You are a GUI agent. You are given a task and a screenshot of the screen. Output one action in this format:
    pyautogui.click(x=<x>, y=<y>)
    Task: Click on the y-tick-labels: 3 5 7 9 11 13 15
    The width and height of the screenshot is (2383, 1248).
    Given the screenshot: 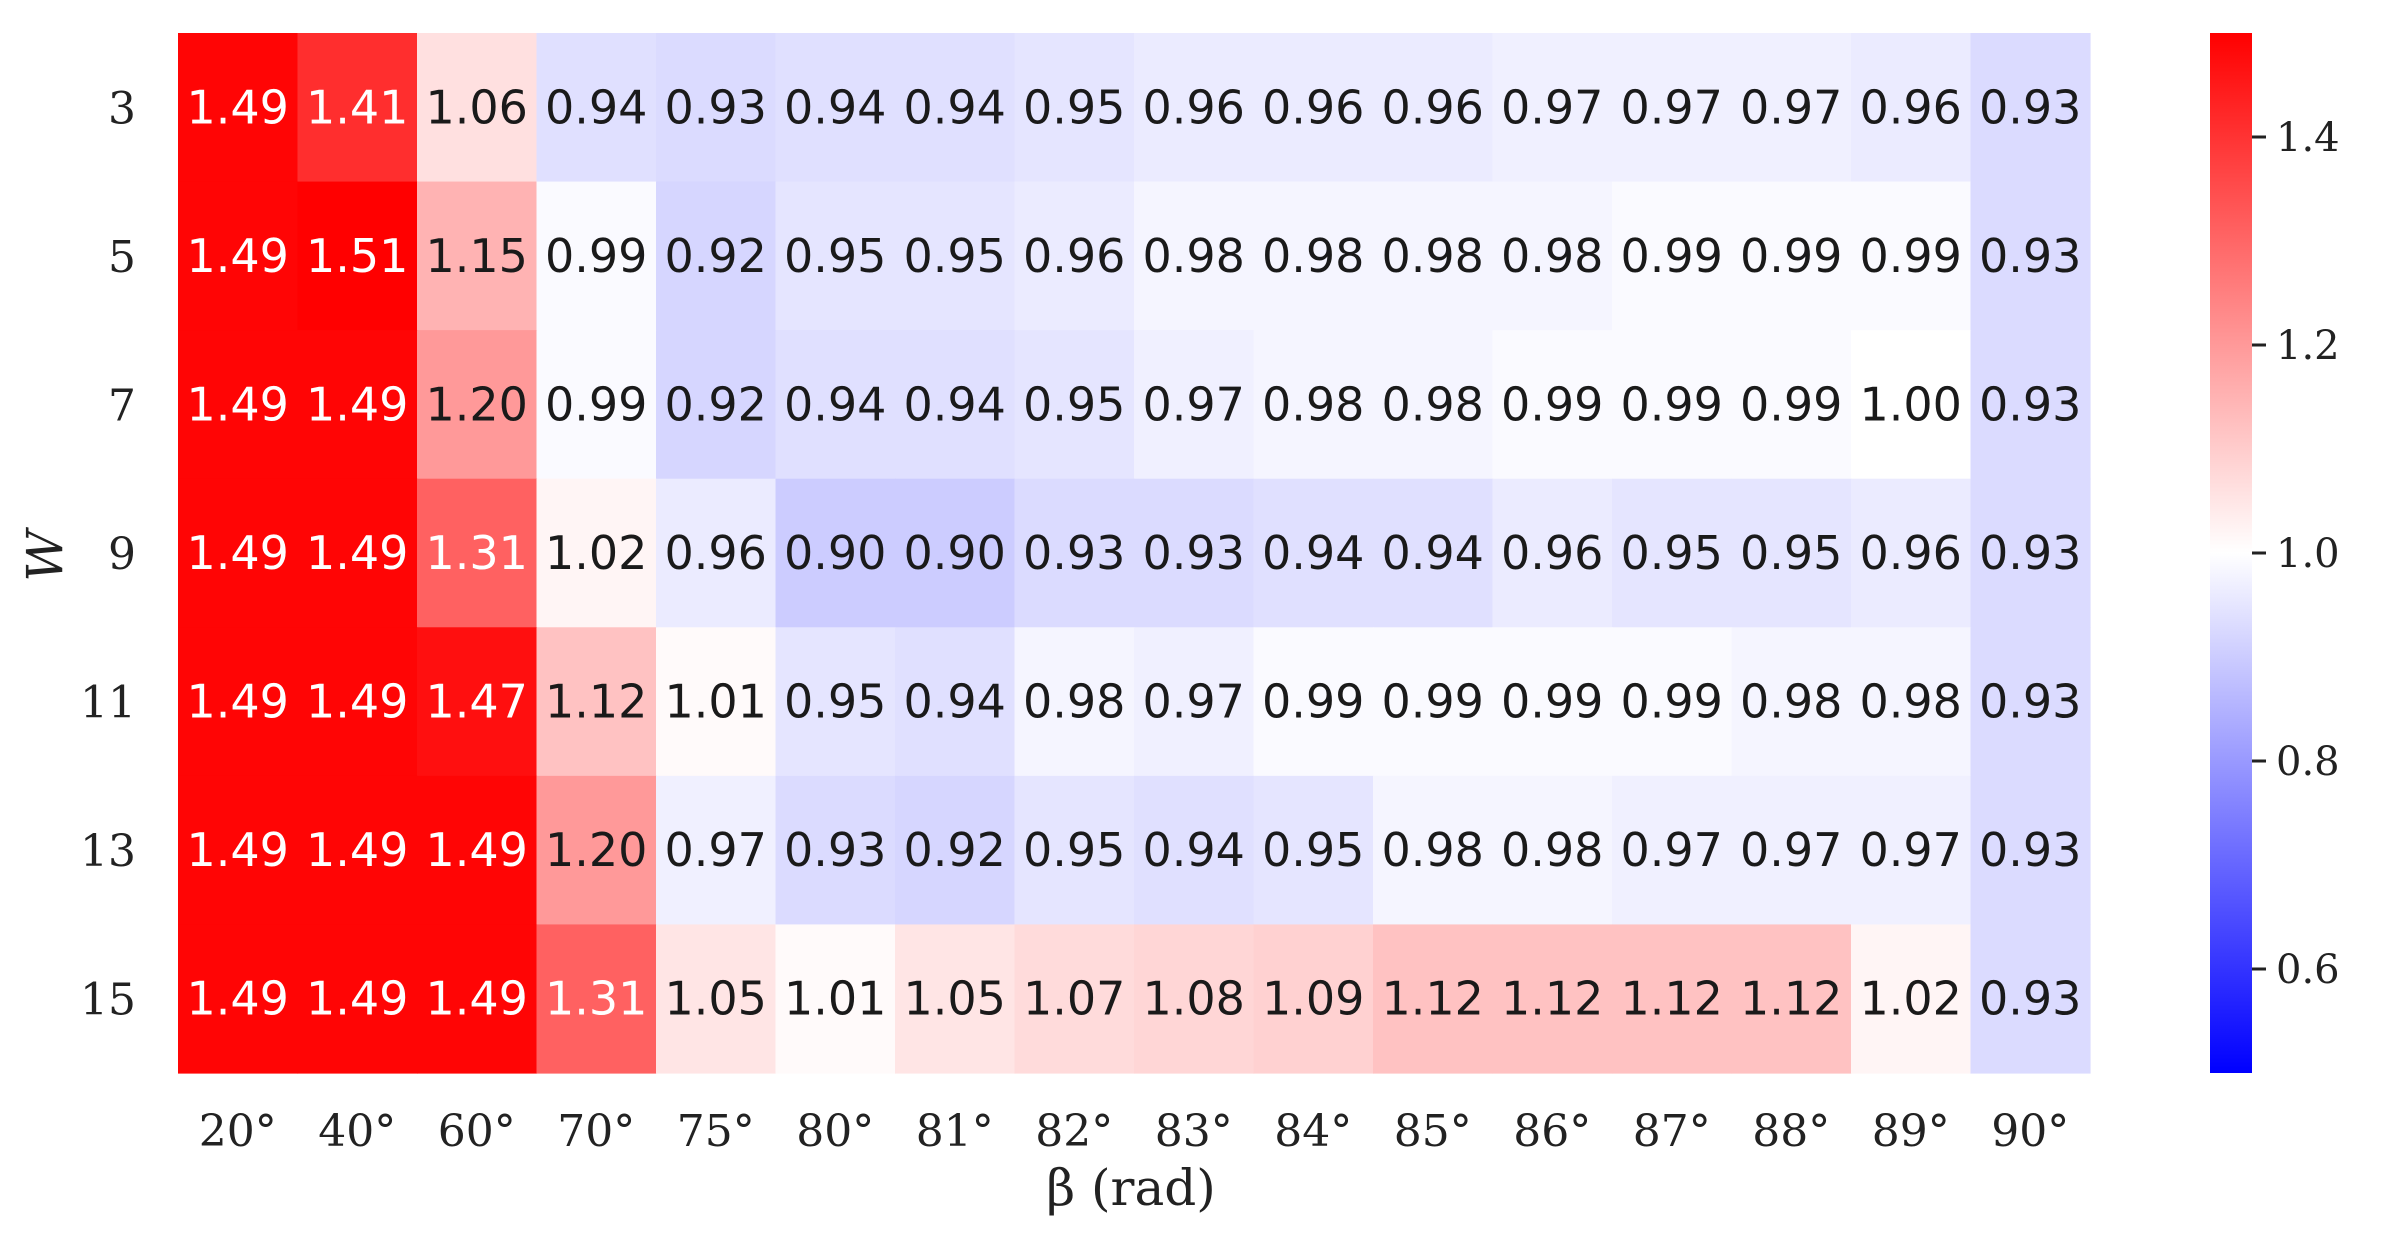 What is the action you would take?
    pyautogui.click(x=108, y=554)
    